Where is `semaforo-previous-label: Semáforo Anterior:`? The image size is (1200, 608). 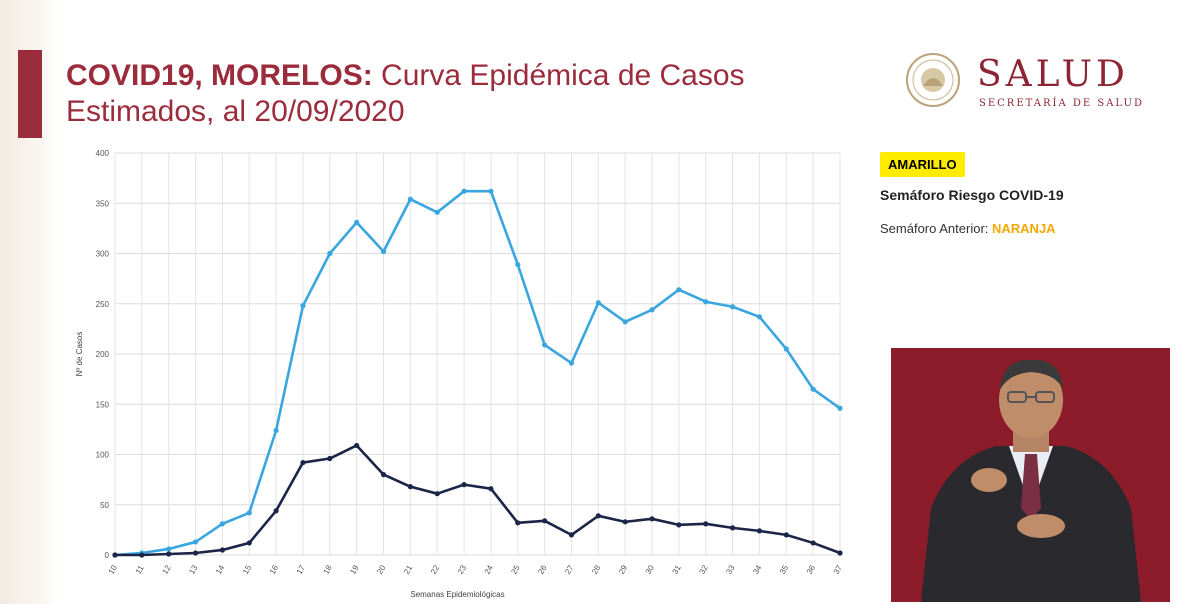
semaforo-previous-label: Semáforo Anterior: is located at coordinates (936, 228).